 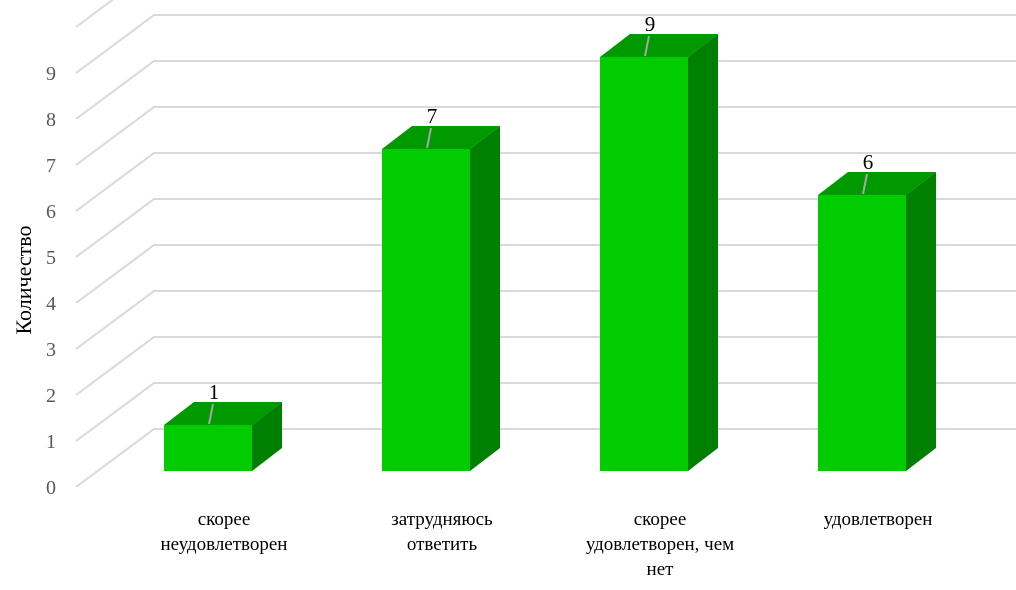 What do you see at coordinates (51, 442) in the screenshot?
I see `y-tick-label: 1` at bounding box center [51, 442].